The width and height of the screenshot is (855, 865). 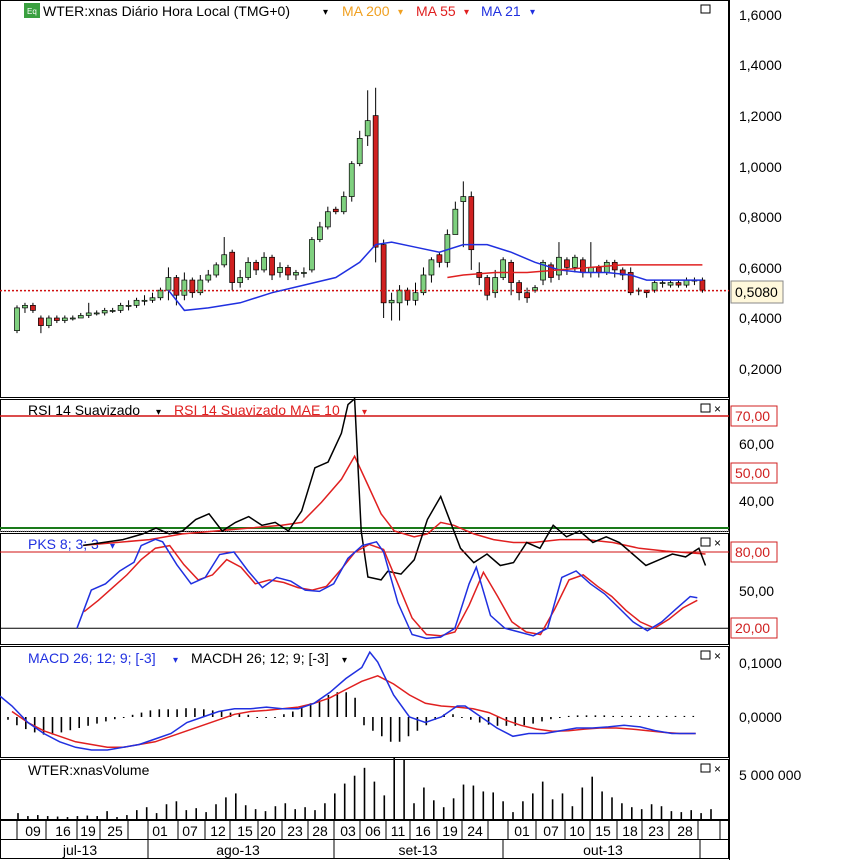 What do you see at coordinates (166, 11) in the screenshot?
I see `chart-title: WTER:xnas Diário Hora Local (TMG+0)` at bounding box center [166, 11].